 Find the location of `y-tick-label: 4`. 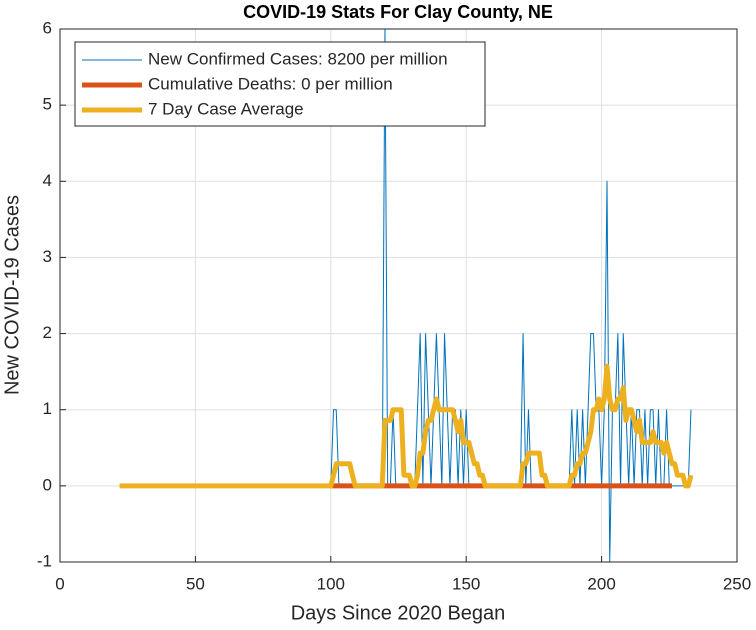

y-tick-label: 4 is located at coordinates (47, 180).